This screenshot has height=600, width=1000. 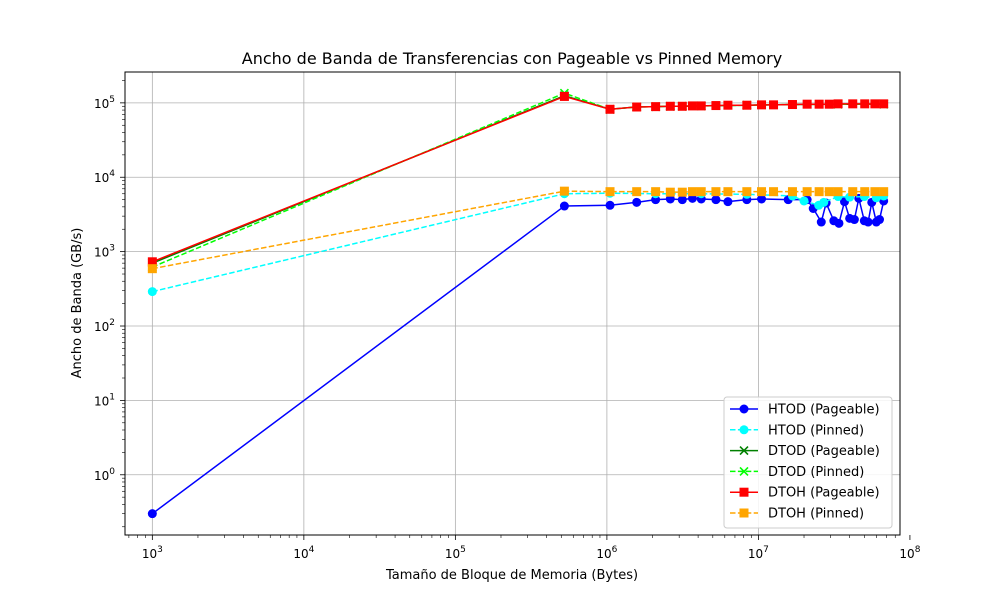 I want to click on x-tick-label-exponent: 7, so click(x=766, y=550).